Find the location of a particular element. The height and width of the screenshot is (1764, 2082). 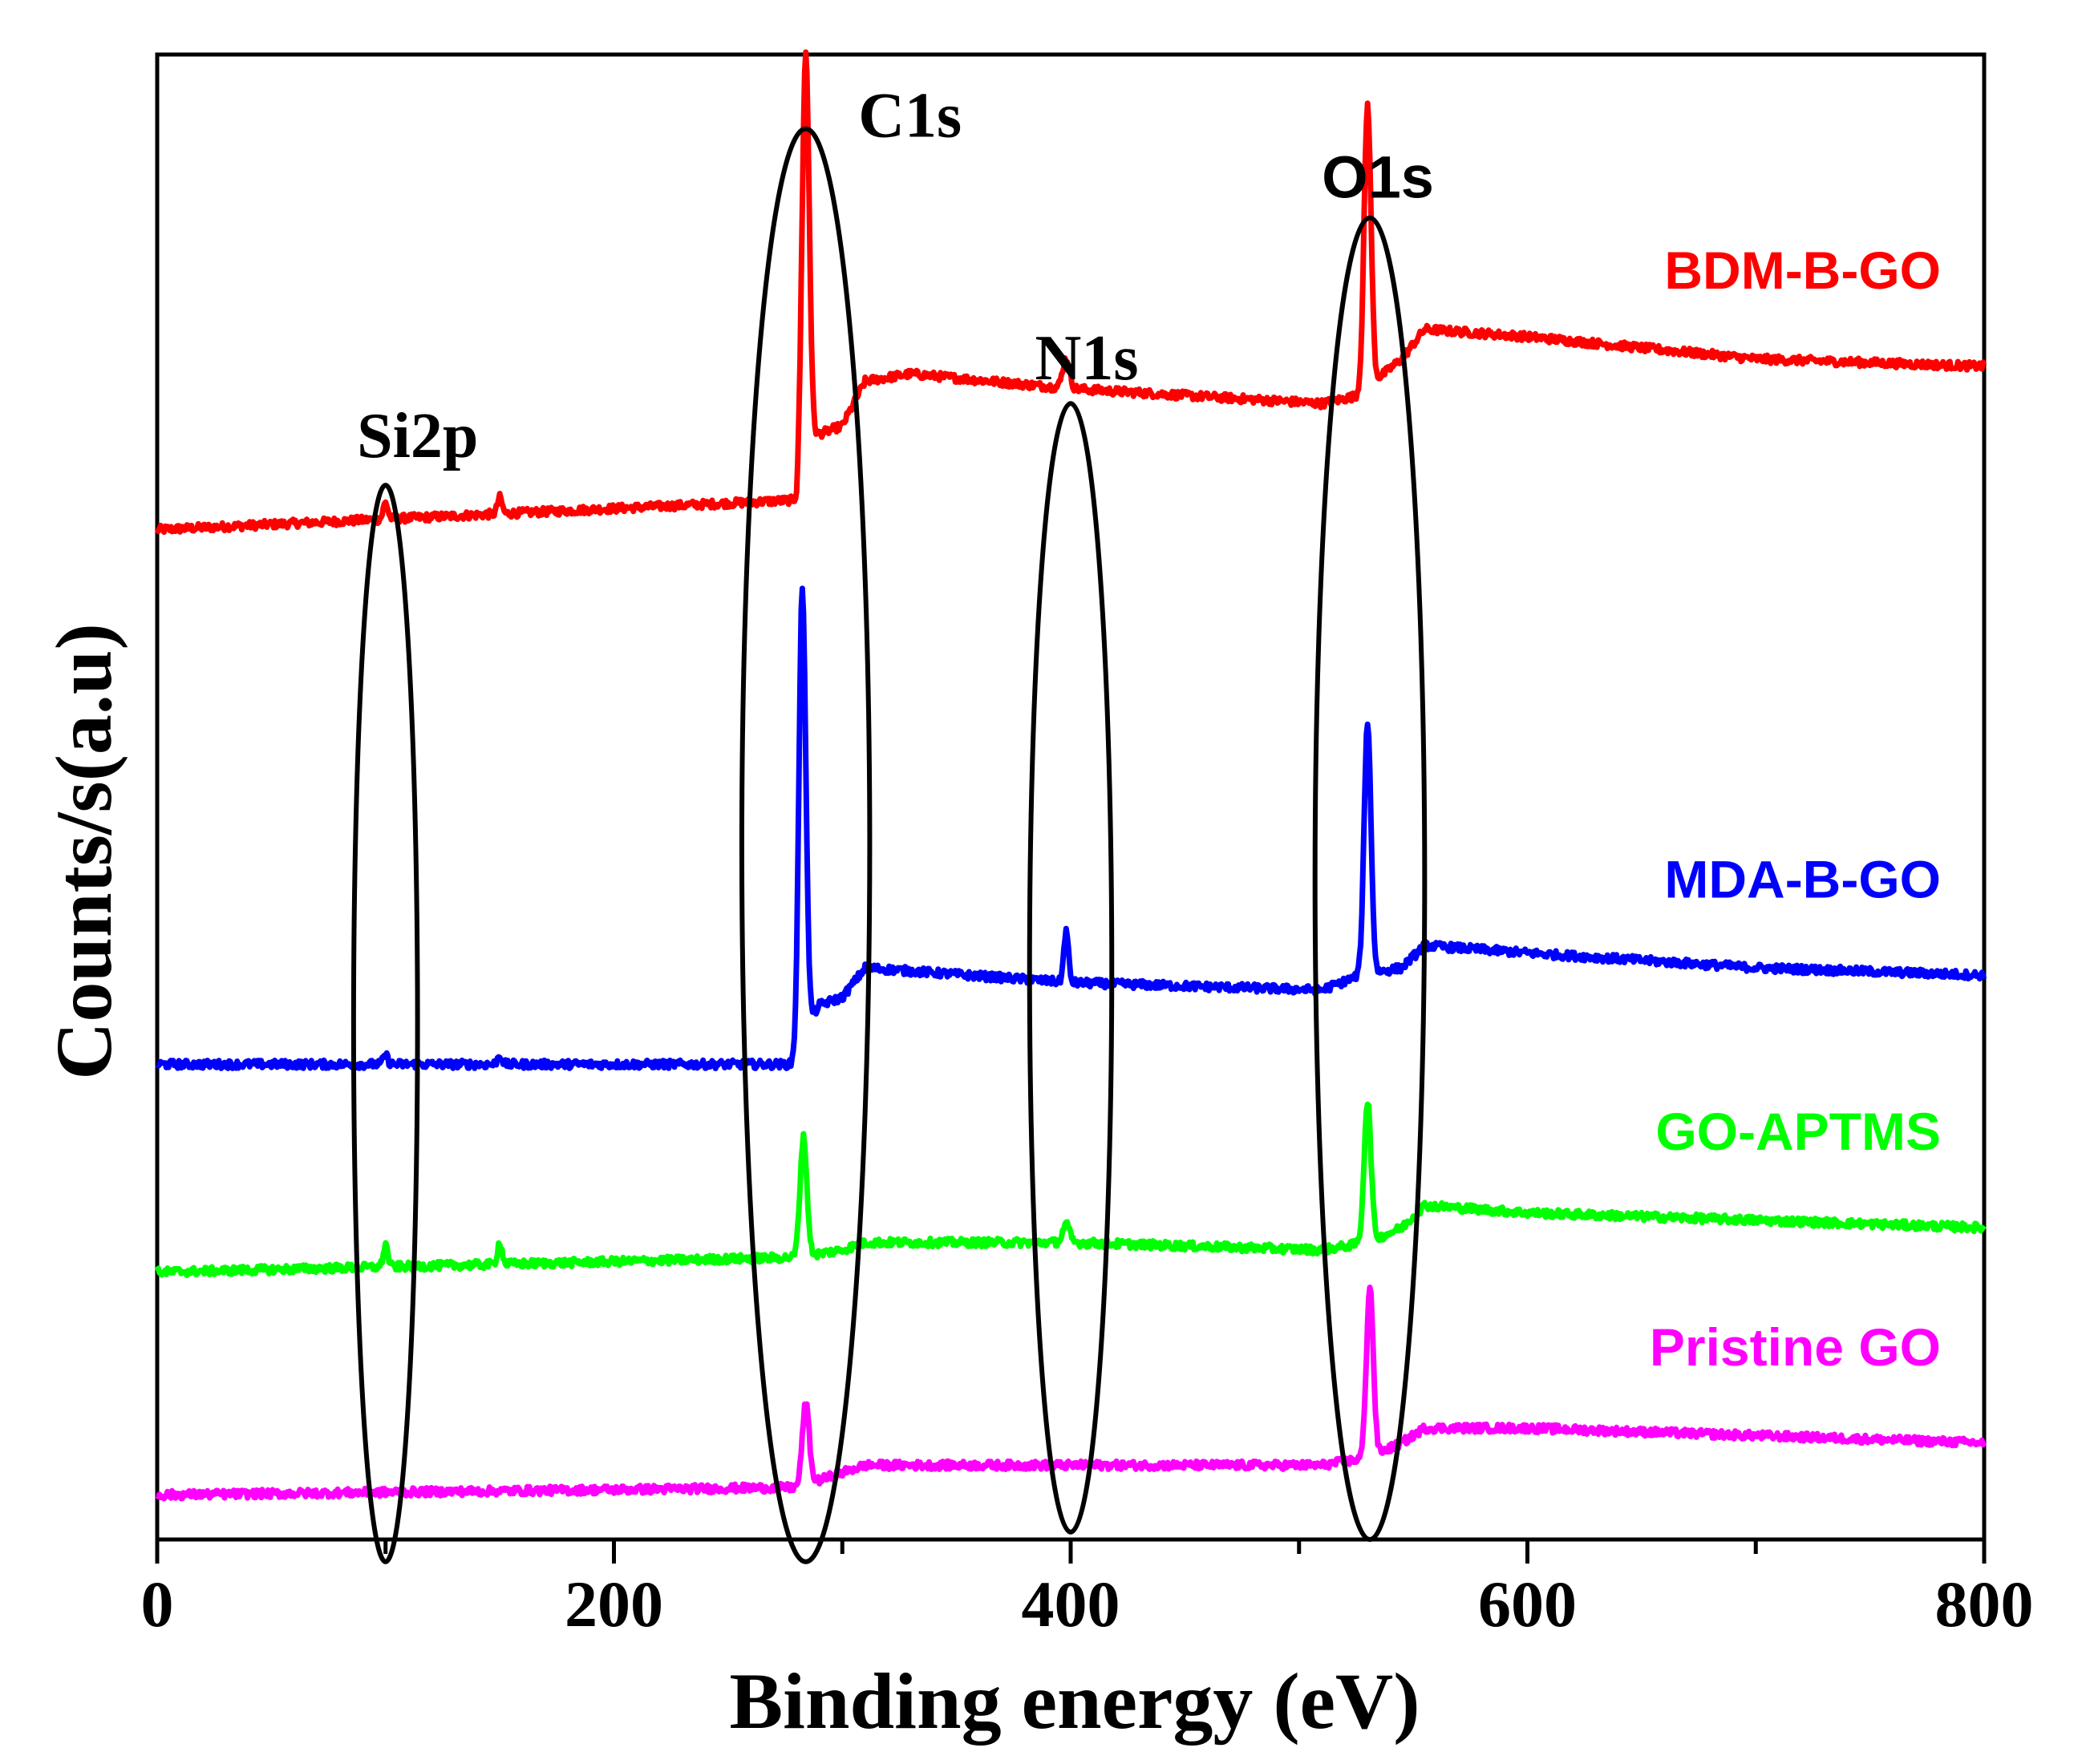

x-axis-ticks: 0 200 400 600 800 is located at coordinates (1087, 1590).